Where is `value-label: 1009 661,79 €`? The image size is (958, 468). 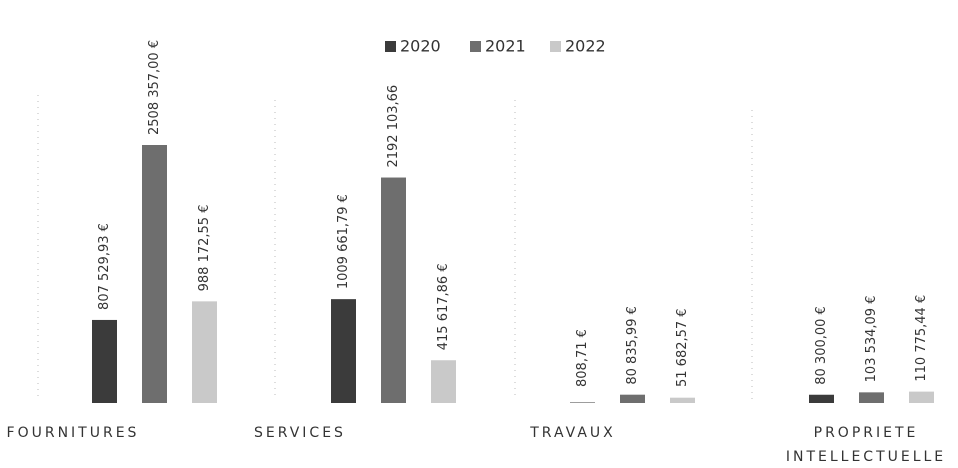 value-label: 1009 661,79 € is located at coordinates (343, 241).